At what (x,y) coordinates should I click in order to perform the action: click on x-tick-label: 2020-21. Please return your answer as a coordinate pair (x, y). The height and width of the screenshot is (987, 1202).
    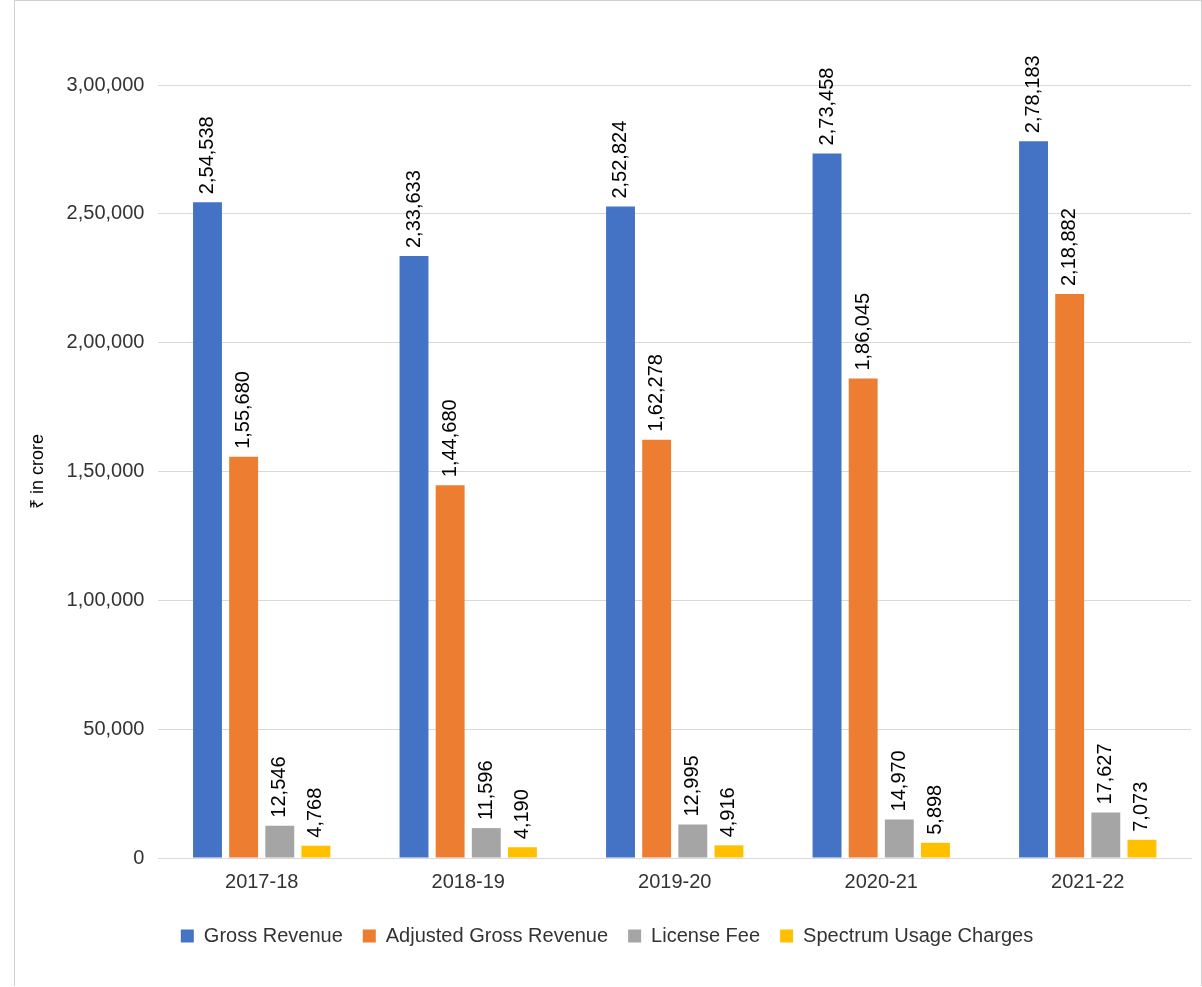
    Looking at the image, I should click on (881, 880).